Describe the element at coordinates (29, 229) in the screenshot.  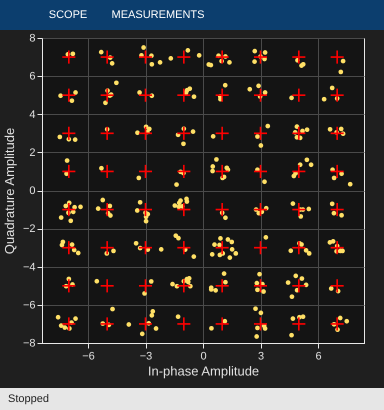
I see `y-tick-label: −2` at that location.